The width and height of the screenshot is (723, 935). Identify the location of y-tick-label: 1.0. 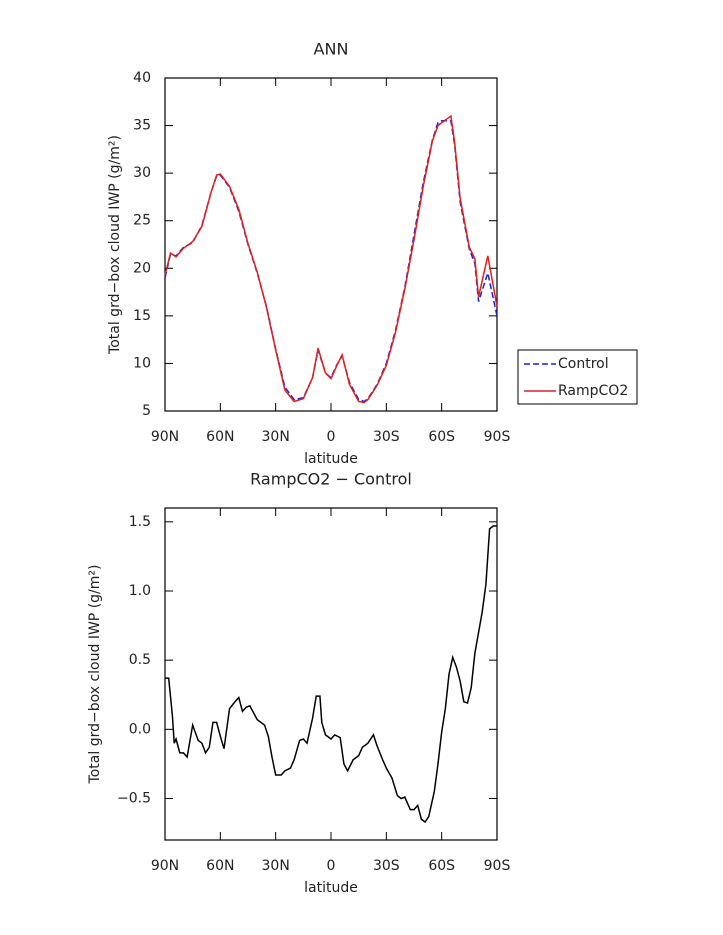
(140, 591).